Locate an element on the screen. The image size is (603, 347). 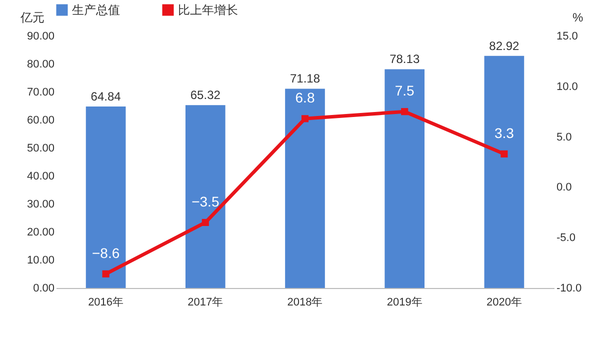
x-tick-label: 2019年 is located at coordinates (404, 302).